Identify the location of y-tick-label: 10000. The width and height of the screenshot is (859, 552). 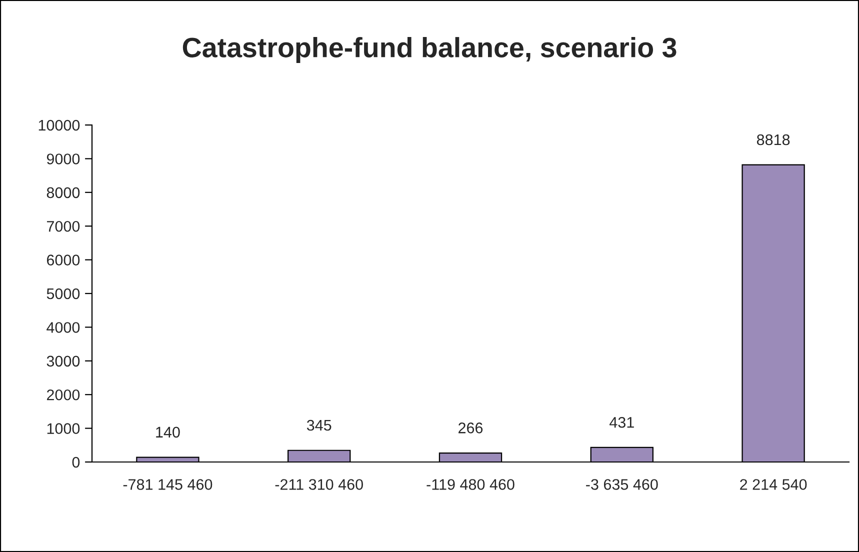
(59, 125).